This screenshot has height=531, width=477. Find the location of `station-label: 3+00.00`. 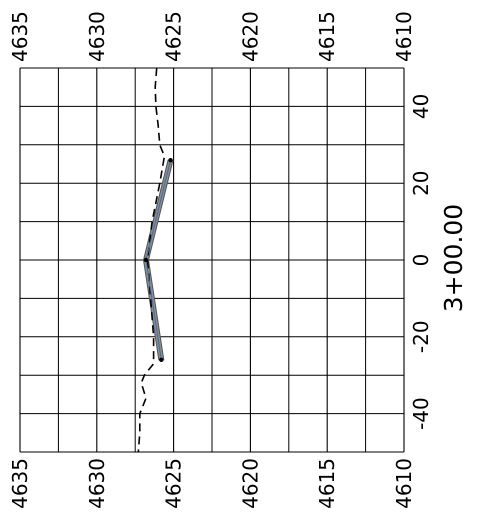

station-label: 3+00.00 is located at coordinates (453, 258).